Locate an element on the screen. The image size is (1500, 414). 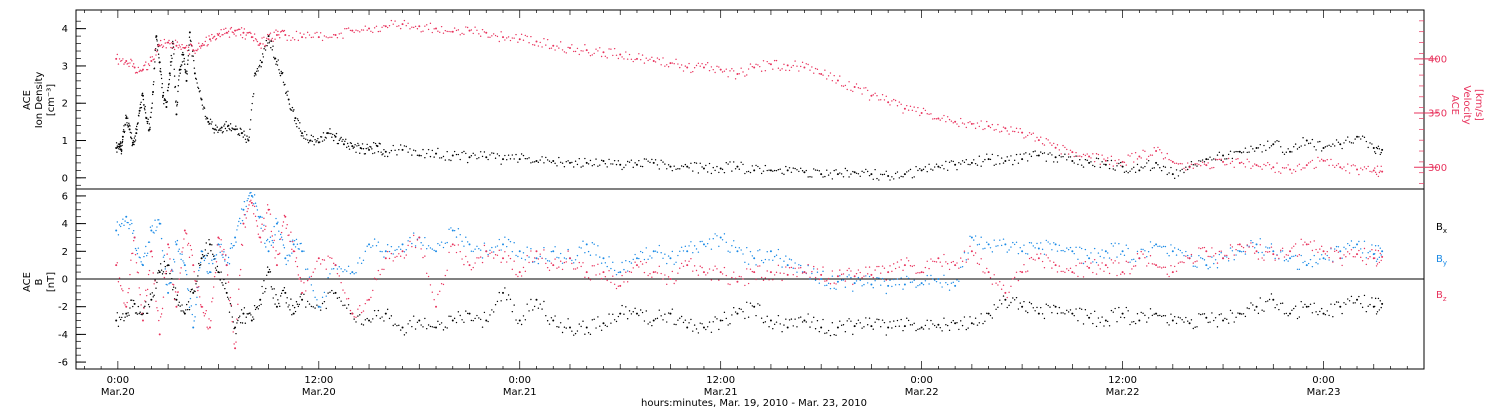
x-tick-date-label: Mar.22 is located at coordinates (1123, 392).